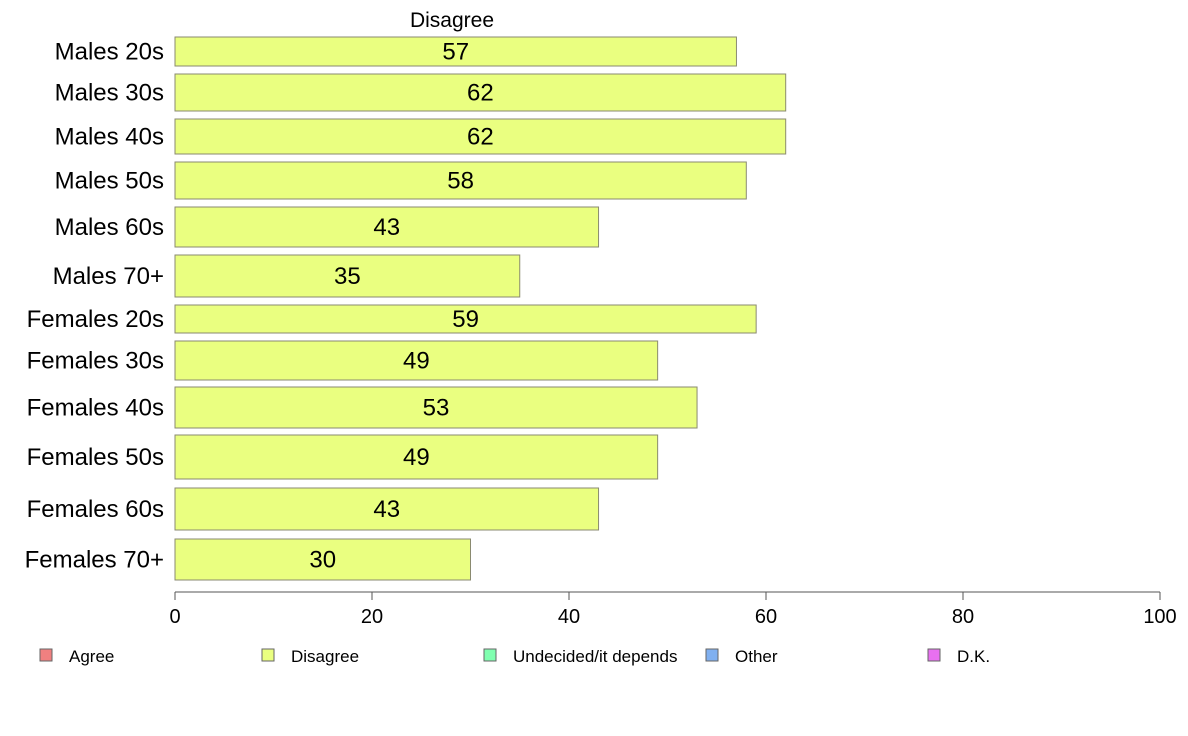 This screenshot has width=1188, height=736. I want to click on value-label: 53, so click(436, 408).